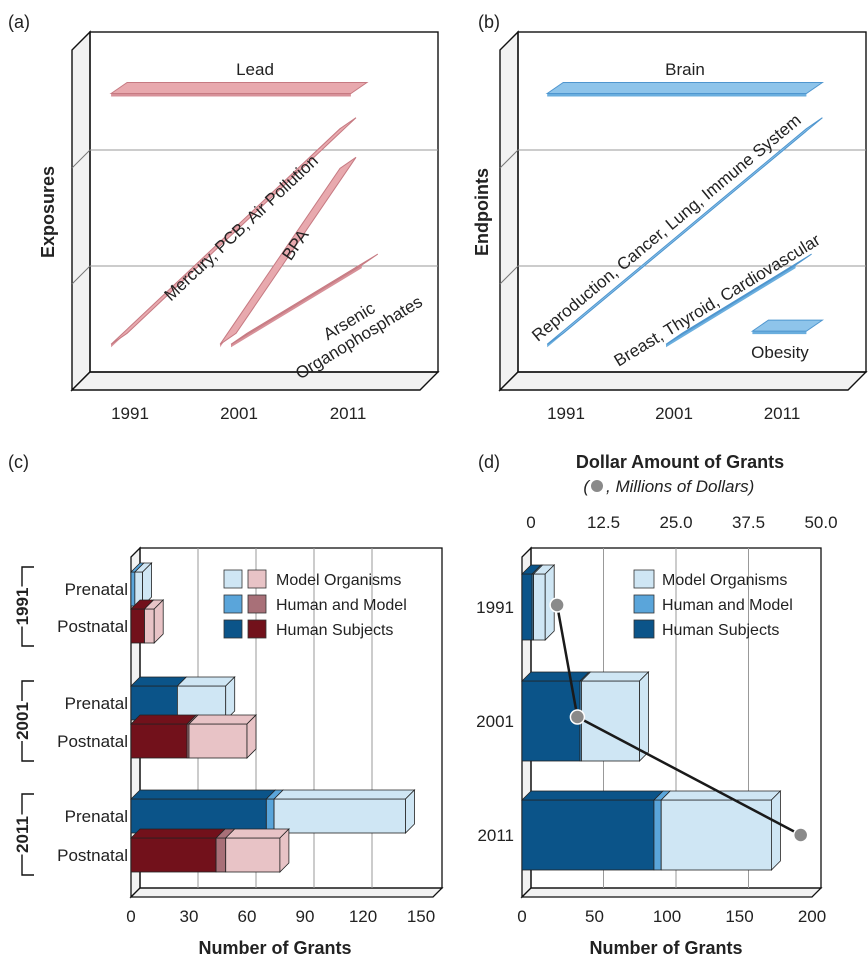 Image resolution: width=868 pixels, height=960 pixels. I want to click on chart-subtitle-open: (, so click(587, 486).